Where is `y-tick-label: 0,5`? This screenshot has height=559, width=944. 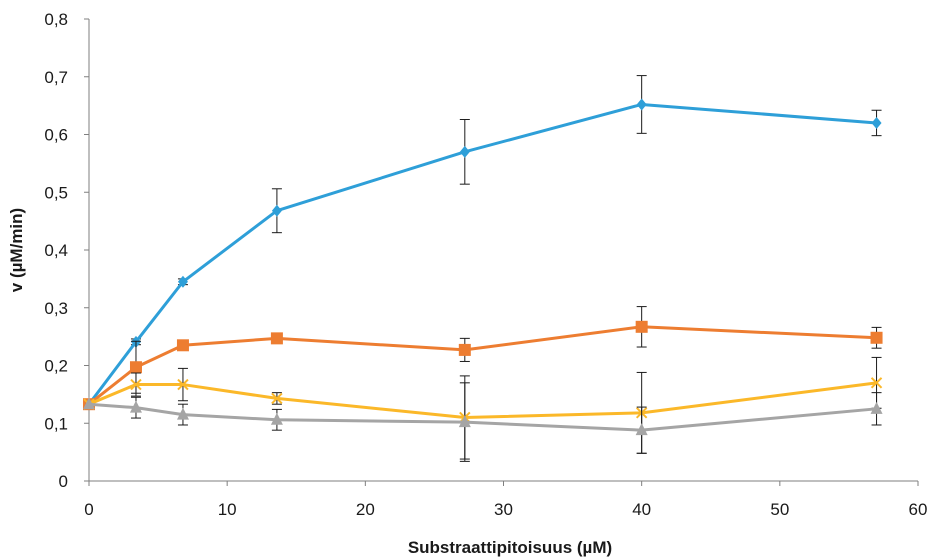 y-tick-label: 0,5 is located at coordinates (56, 192).